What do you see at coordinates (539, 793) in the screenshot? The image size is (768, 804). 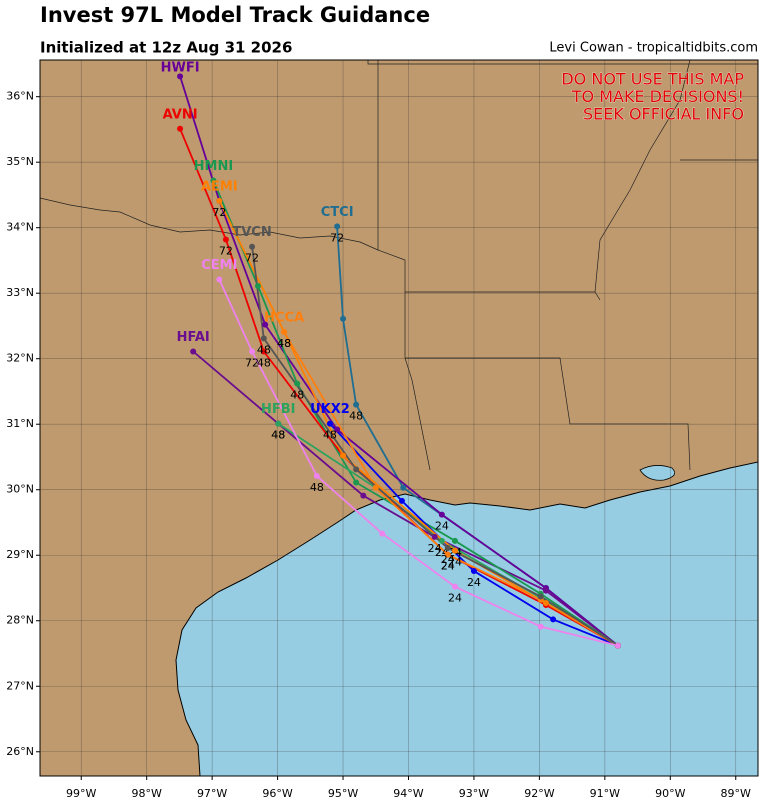 I see `x-tick-label: 92°W` at bounding box center [539, 793].